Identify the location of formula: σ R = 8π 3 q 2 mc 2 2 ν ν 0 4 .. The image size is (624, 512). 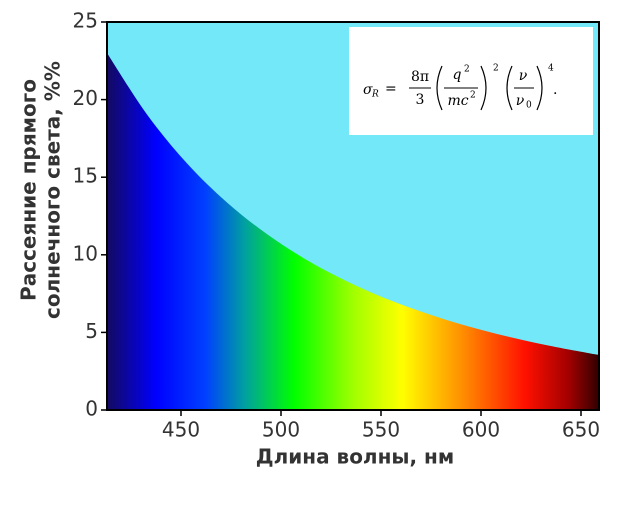
(460, 87).